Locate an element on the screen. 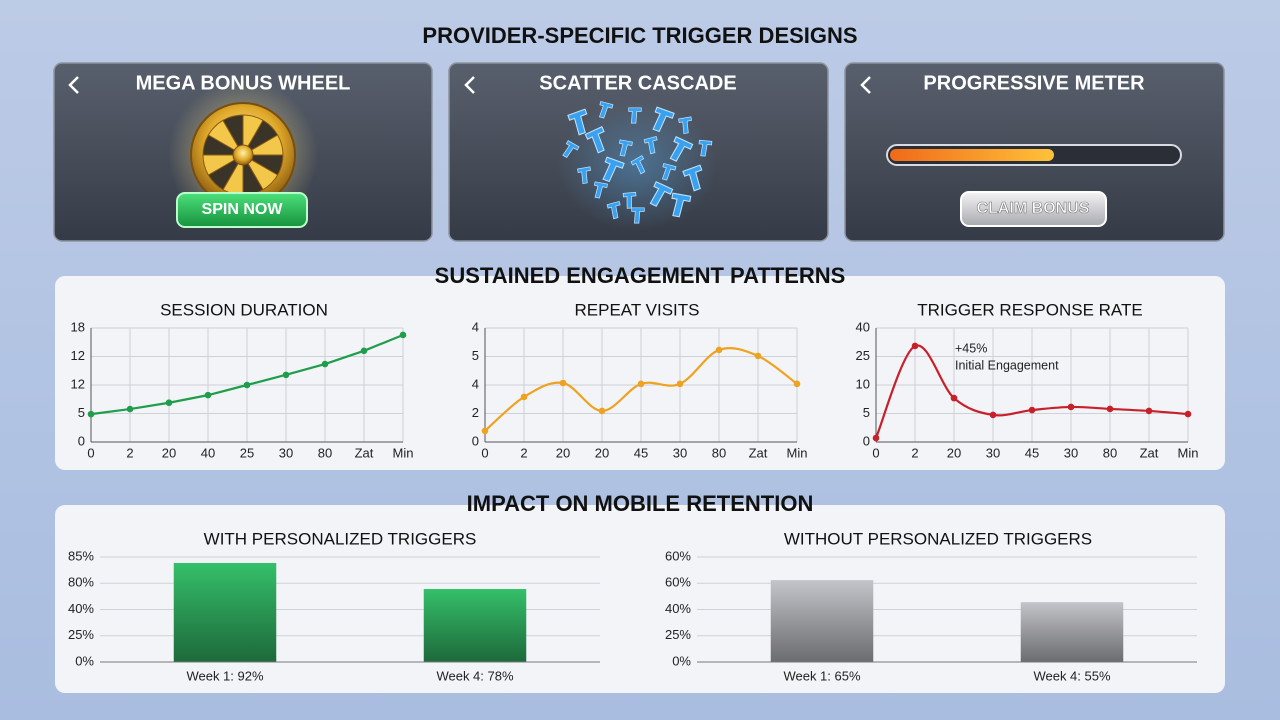  scatter-symbols is located at coordinates (637, 162).